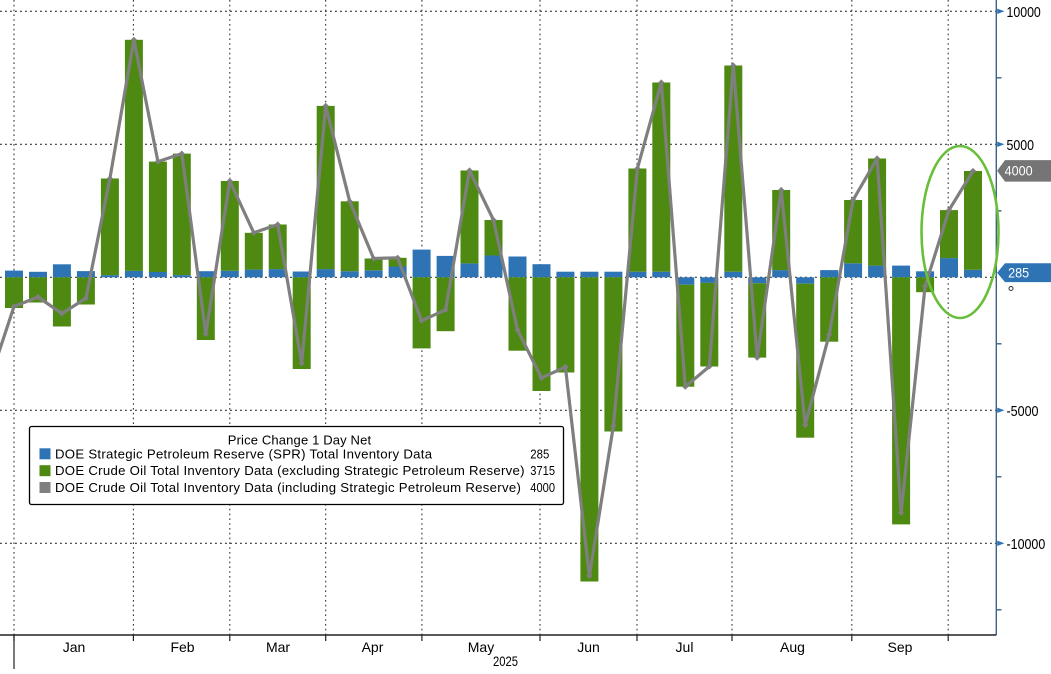 The height and width of the screenshot is (674, 1051). Describe the element at coordinates (1024, 12) in the screenshot. I see `svg-text: 10000` at that location.